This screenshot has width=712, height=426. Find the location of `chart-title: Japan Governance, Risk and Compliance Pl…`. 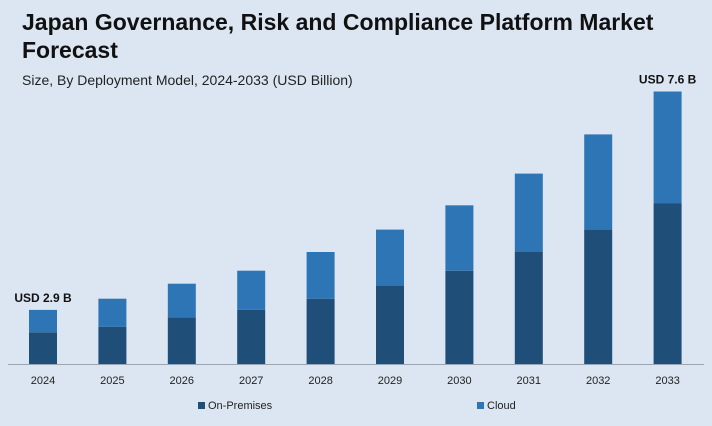

chart-title: Japan Governance, Risk and Compliance Pl… is located at coordinates (338, 36).